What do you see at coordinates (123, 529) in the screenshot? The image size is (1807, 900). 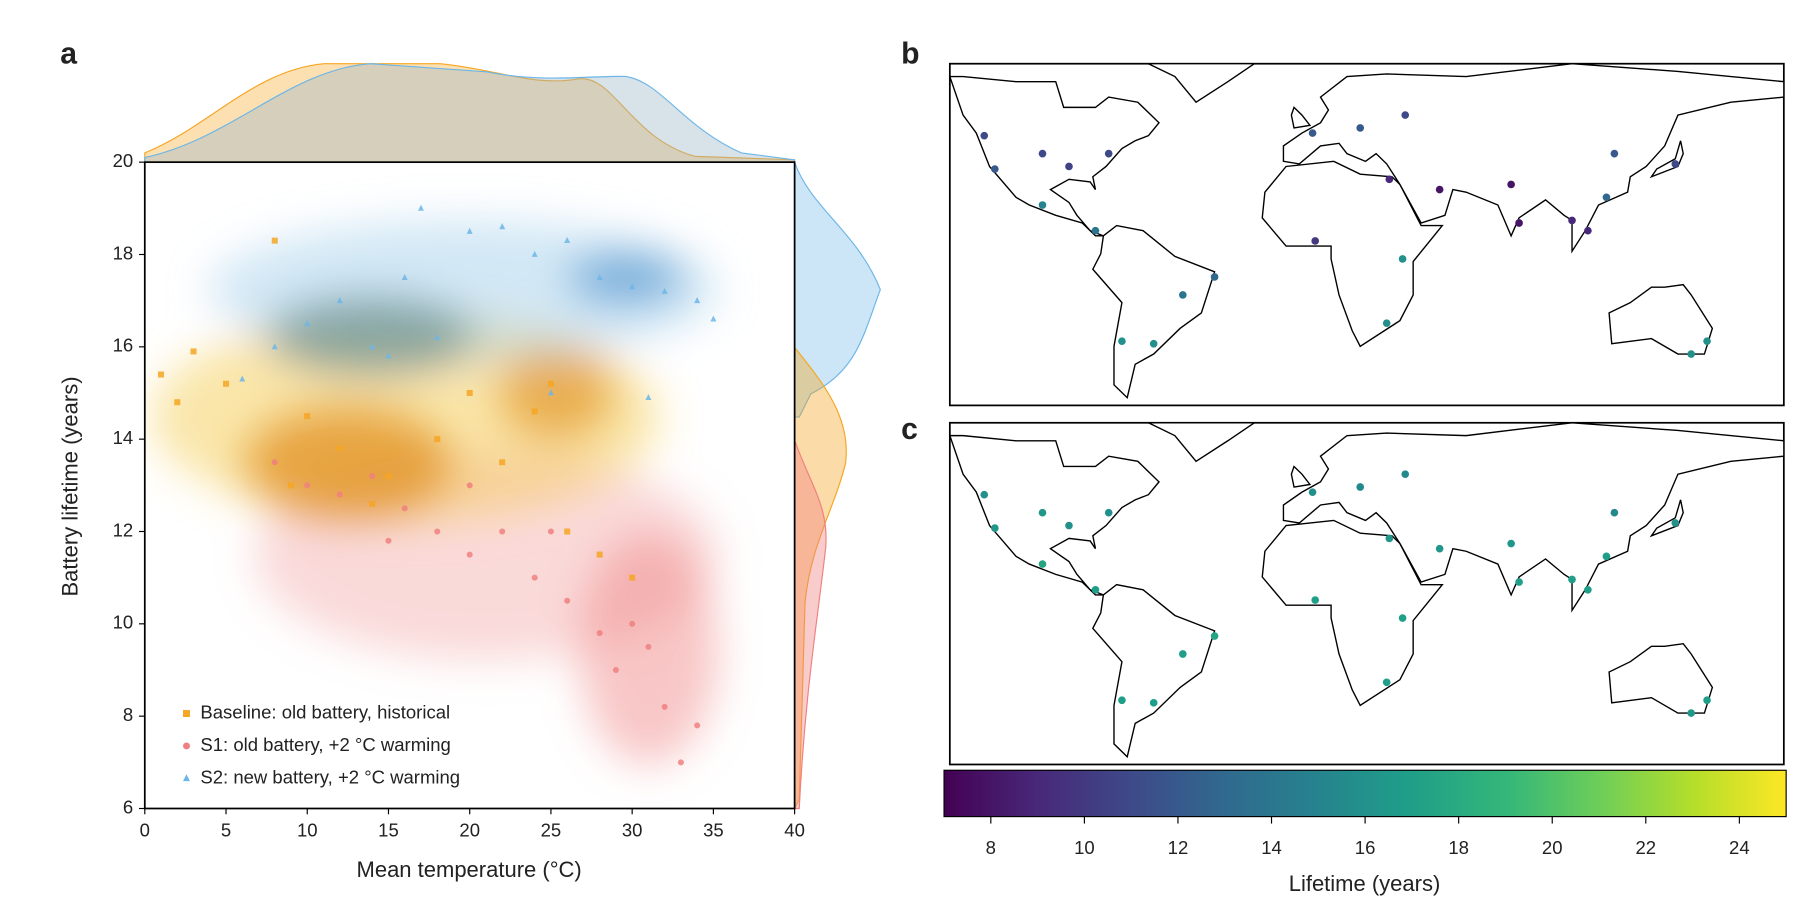 I see `y-tick-label: 12` at bounding box center [123, 529].